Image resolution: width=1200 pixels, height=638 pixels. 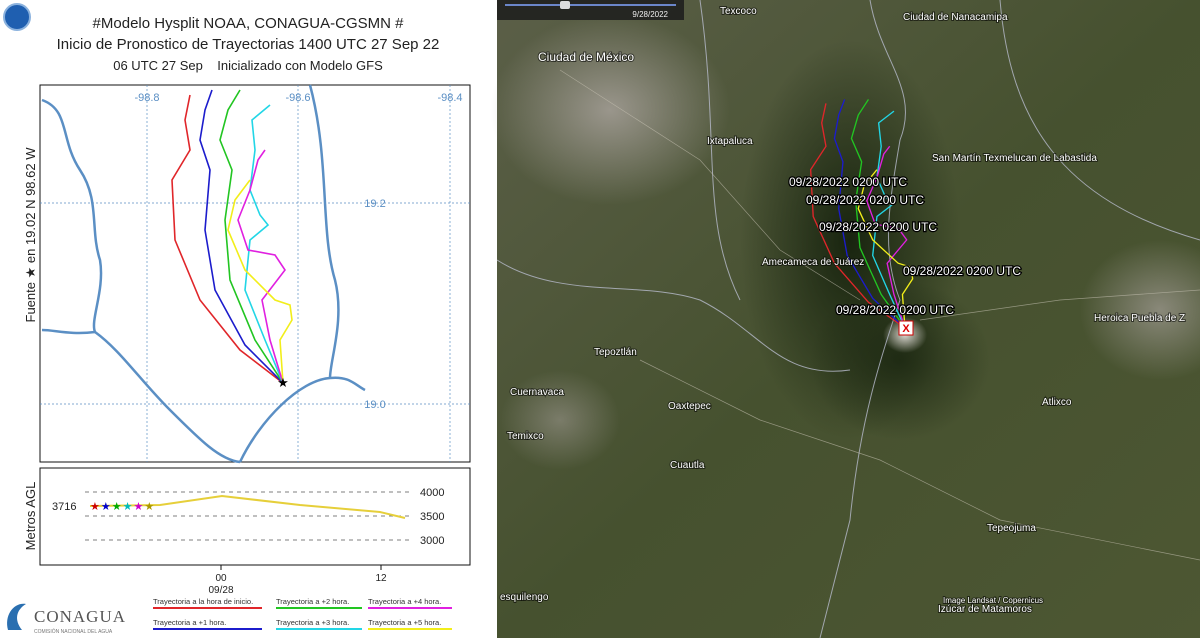 What do you see at coordinates (525, 436) in the screenshot?
I see `place-label: Temixco` at bounding box center [525, 436].